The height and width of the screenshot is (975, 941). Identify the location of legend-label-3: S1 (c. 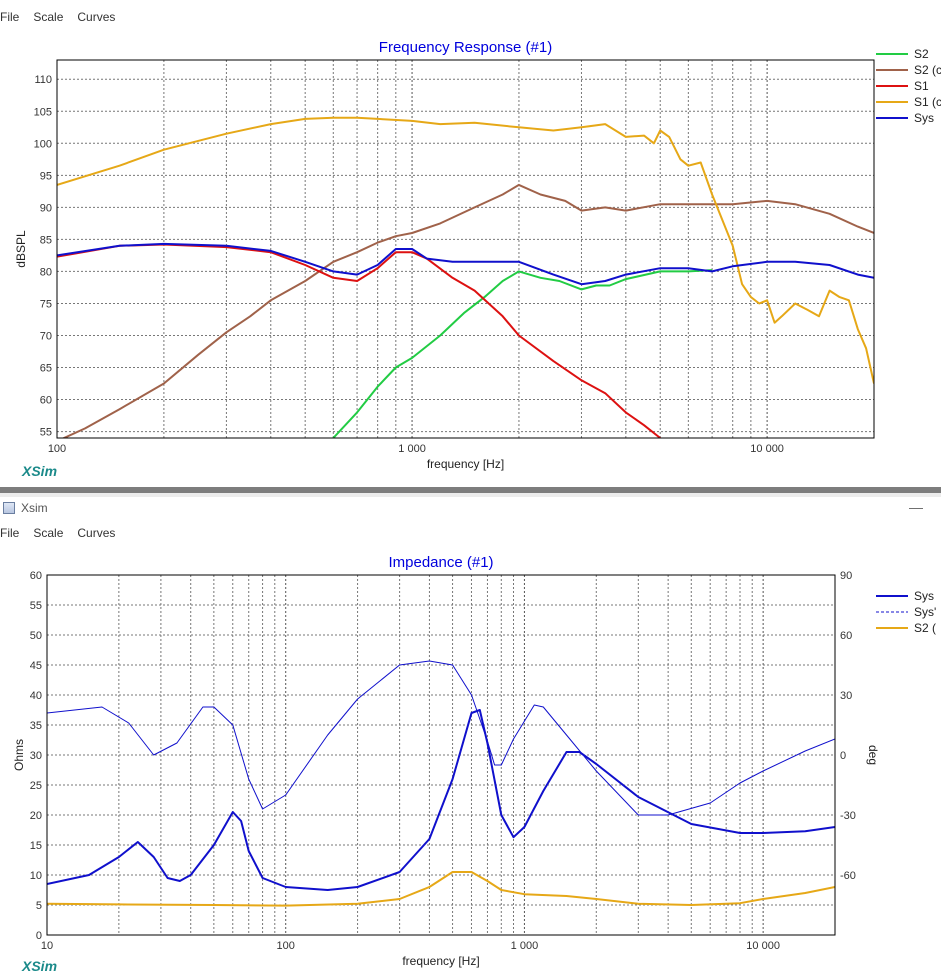
(927, 102).